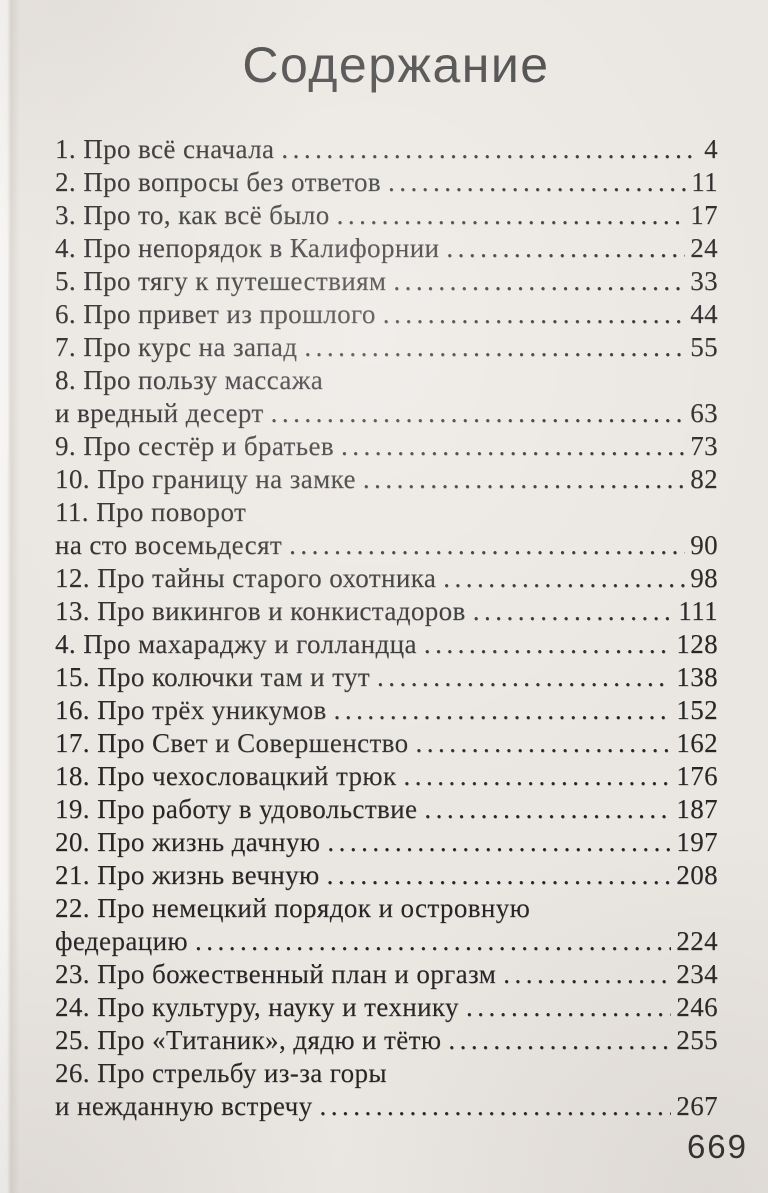 This screenshot has width=768, height=1193. I want to click on toc-line: 7. Про курс на запад 55, so click(386, 347).